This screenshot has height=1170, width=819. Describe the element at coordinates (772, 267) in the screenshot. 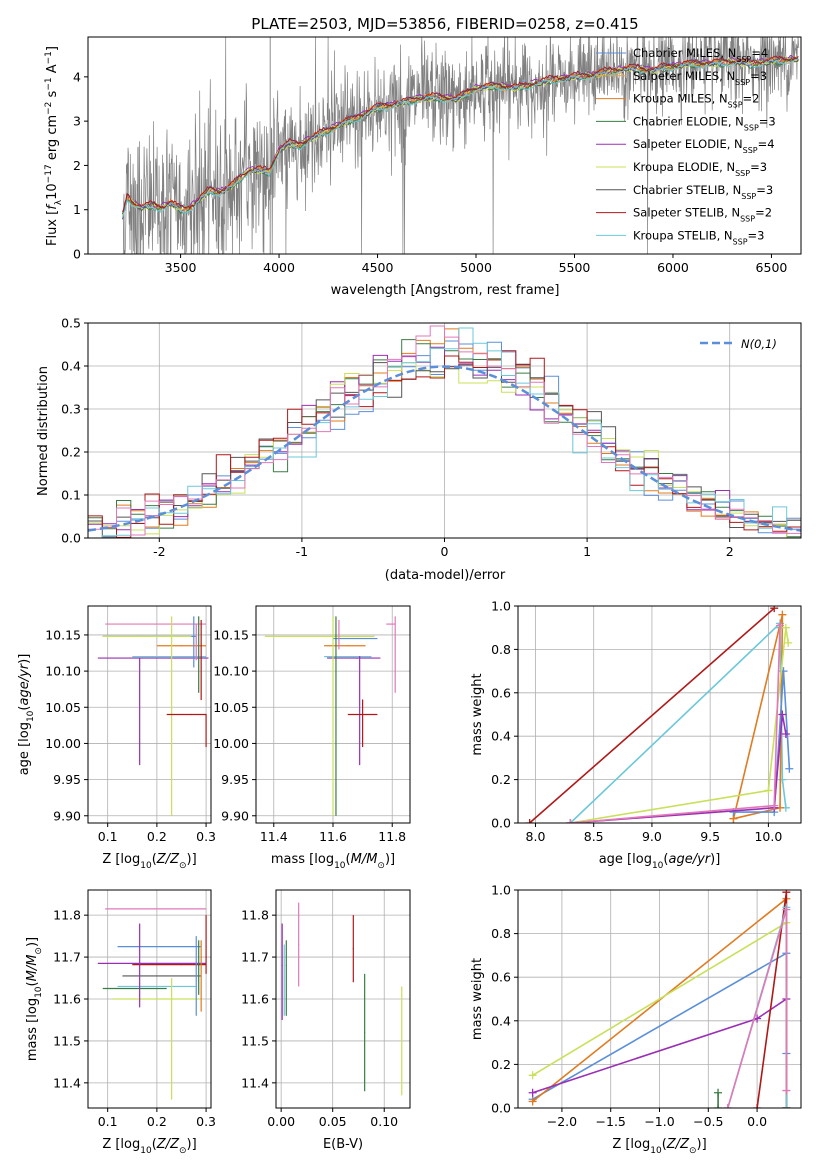

I see `x-tick-label: 6500` at that location.